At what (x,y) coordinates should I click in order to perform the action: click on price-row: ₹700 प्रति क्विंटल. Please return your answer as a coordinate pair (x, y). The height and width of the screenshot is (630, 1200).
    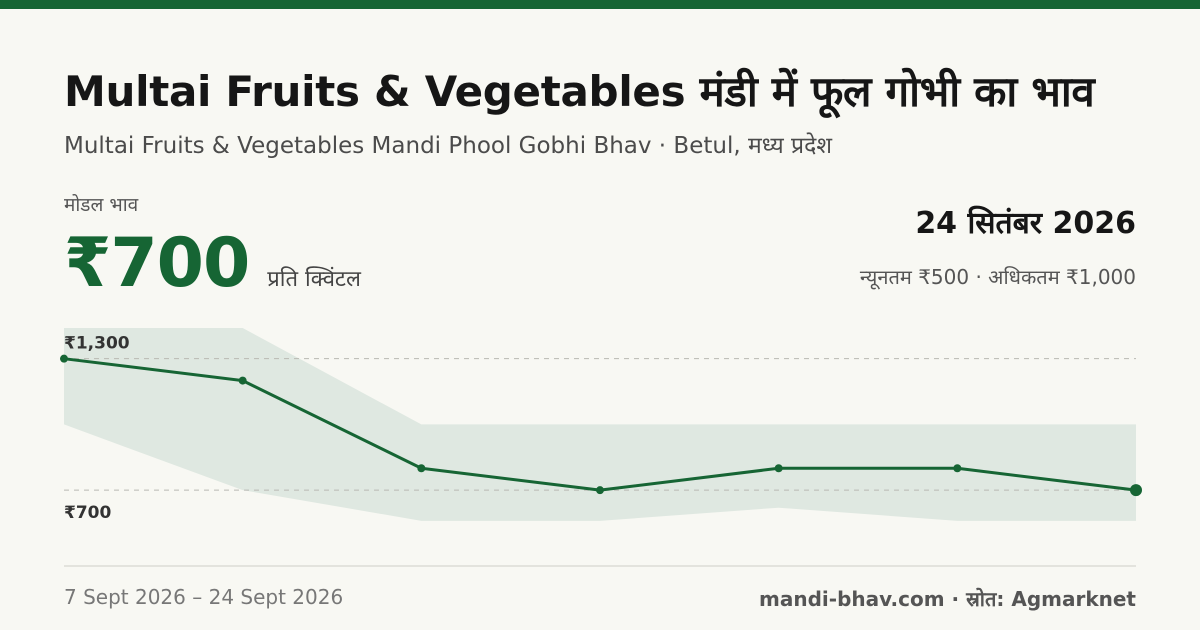
    Looking at the image, I should click on (212, 263).